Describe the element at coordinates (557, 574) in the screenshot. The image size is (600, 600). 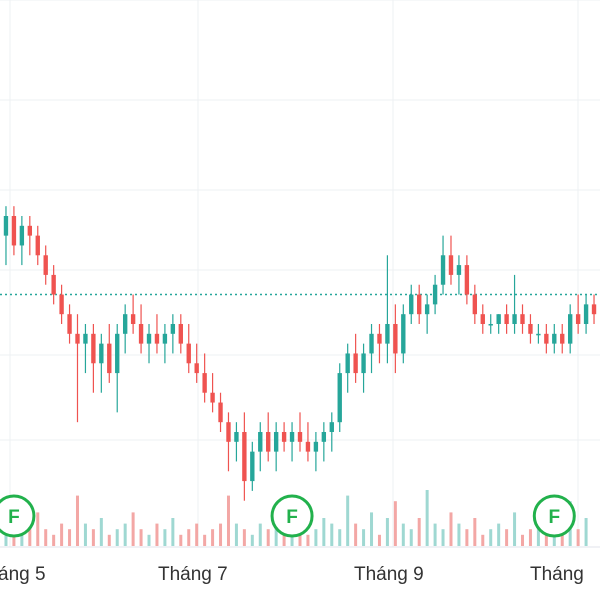
I see `x-tick-label: Tháng` at that location.